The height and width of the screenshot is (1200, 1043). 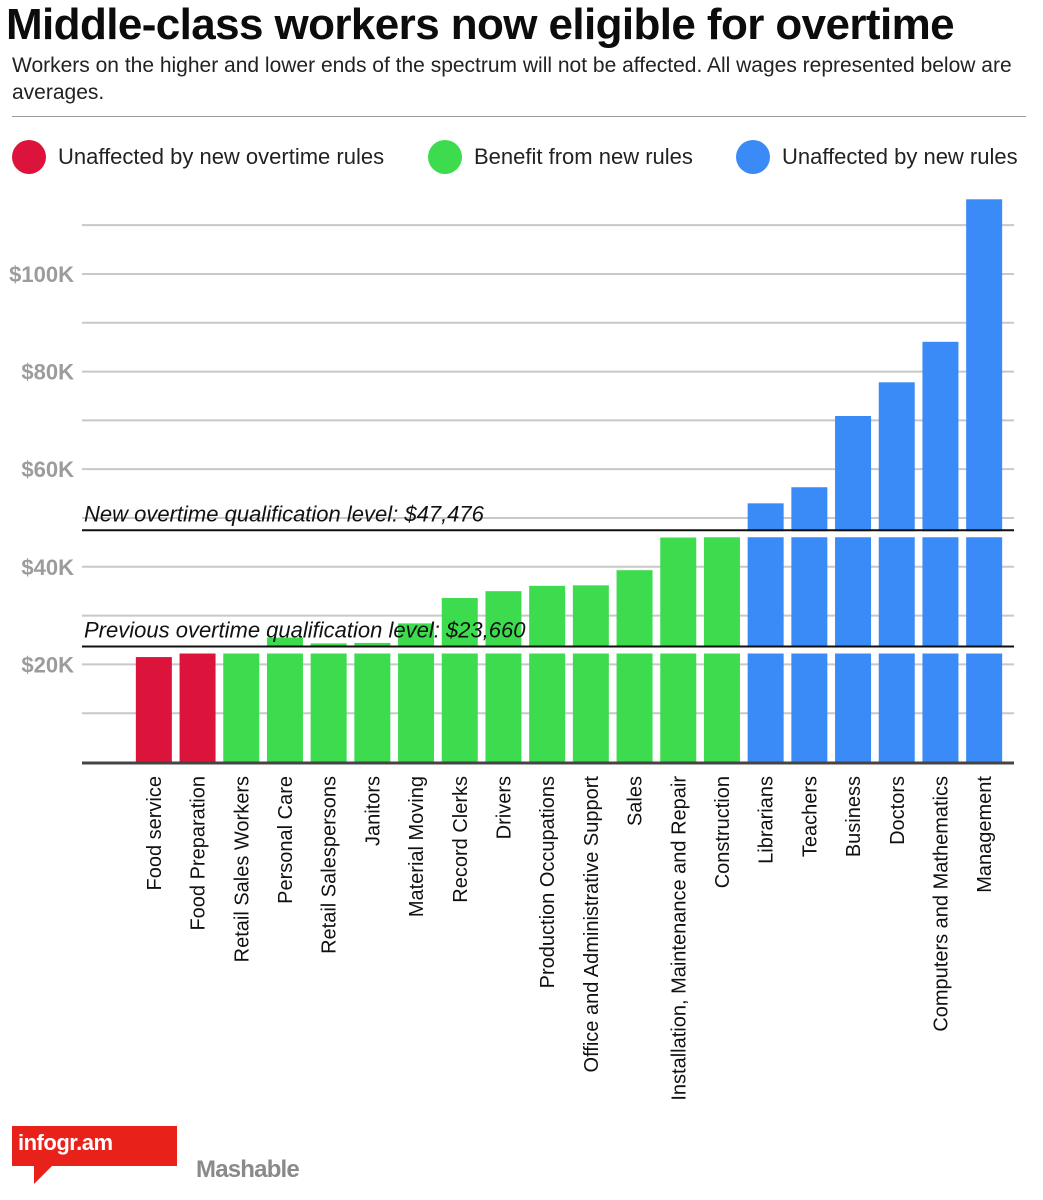 I want to click on infogram-logo, so click(x=94, y=1155).